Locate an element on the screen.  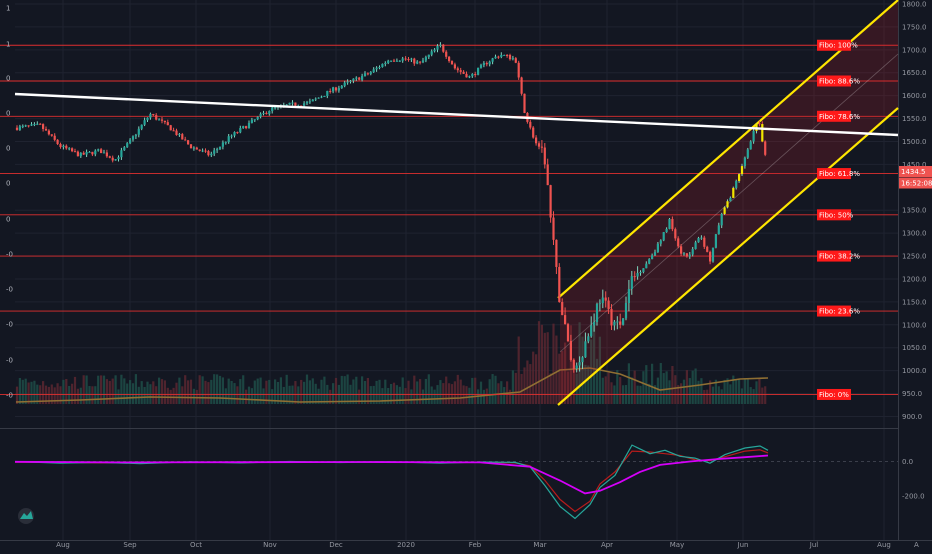
trendline-drawing is located at coordinates (456, 114).